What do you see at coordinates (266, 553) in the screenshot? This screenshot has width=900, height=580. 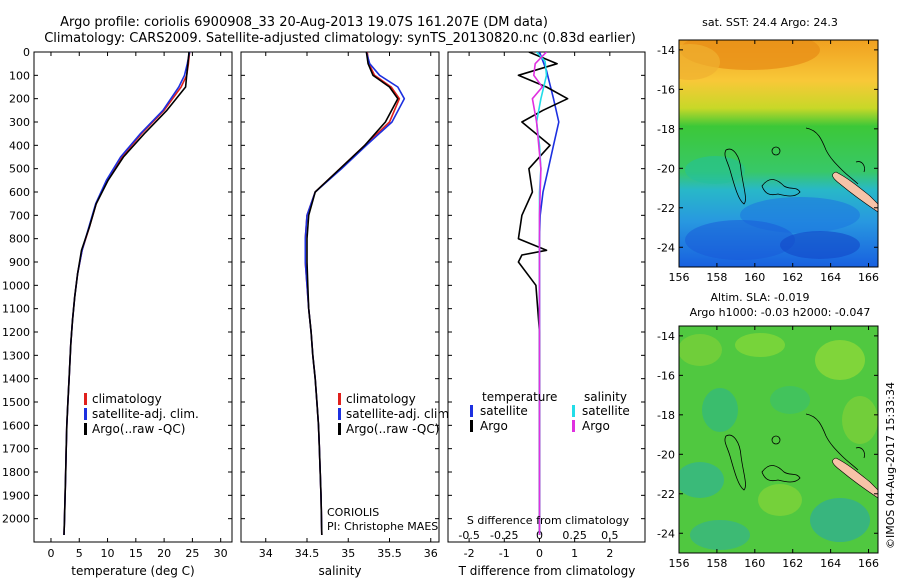 I see `x-tick-label: 34` at bounding box center [266, 553].